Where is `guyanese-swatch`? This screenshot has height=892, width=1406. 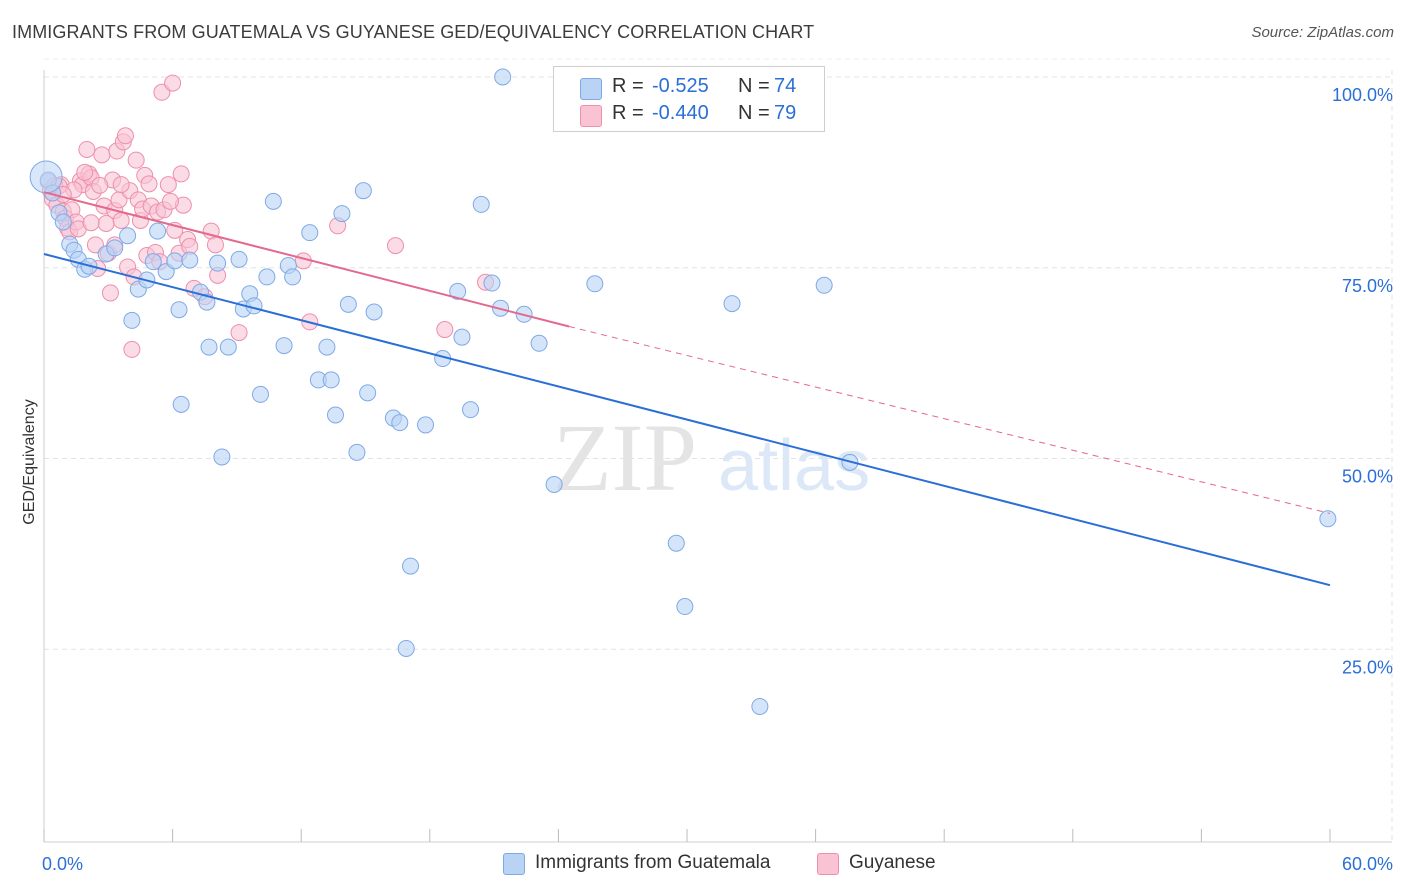
guyanese-swatch is located at coordinates (591, 116).